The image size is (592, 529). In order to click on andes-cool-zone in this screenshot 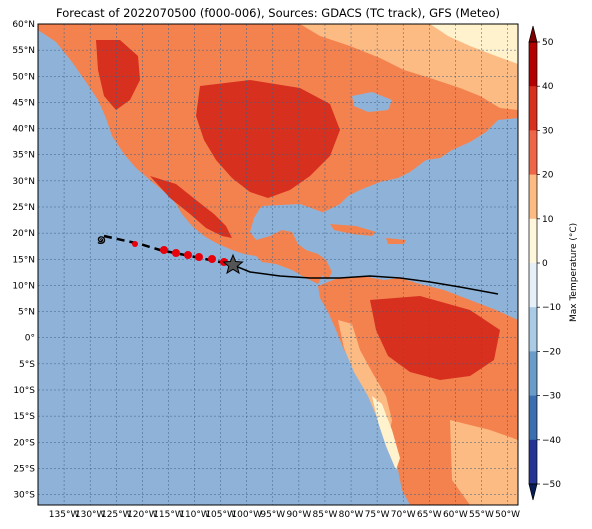, I will do `click(386, 433)`.